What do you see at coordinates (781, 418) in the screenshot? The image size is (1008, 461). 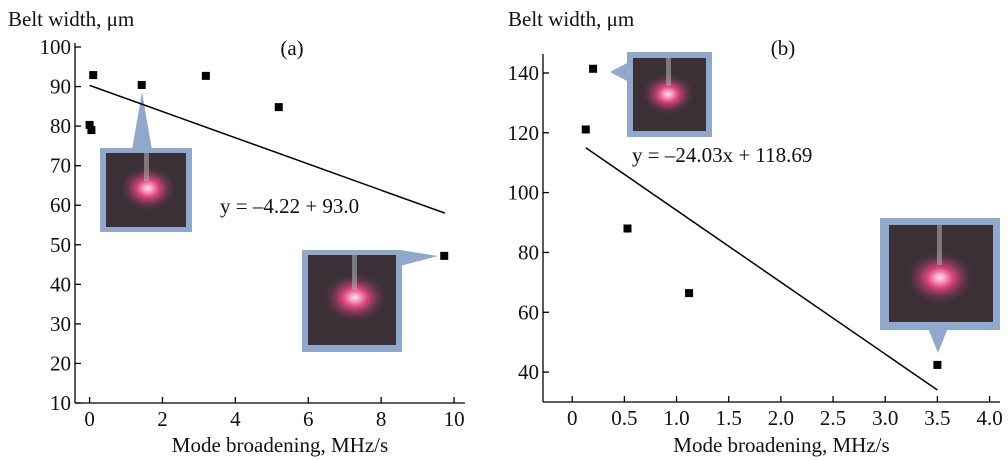 I see `x-tick-label: 2.0` at bounding box center [781, 418].